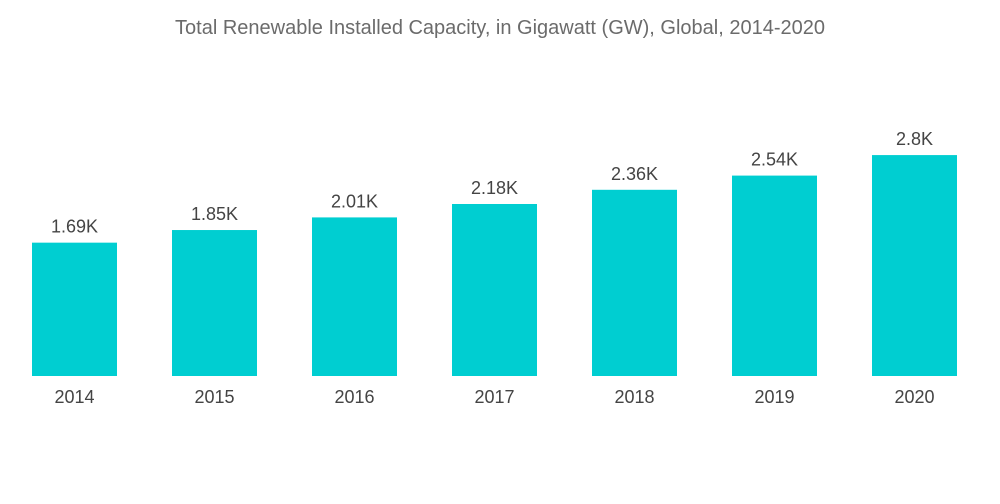 The width and height of the screenshot is (1000, 504). Describe the element at coordinates (774, 160) in the screenshot. I see `value-label-2019: 2.54K` at that location.